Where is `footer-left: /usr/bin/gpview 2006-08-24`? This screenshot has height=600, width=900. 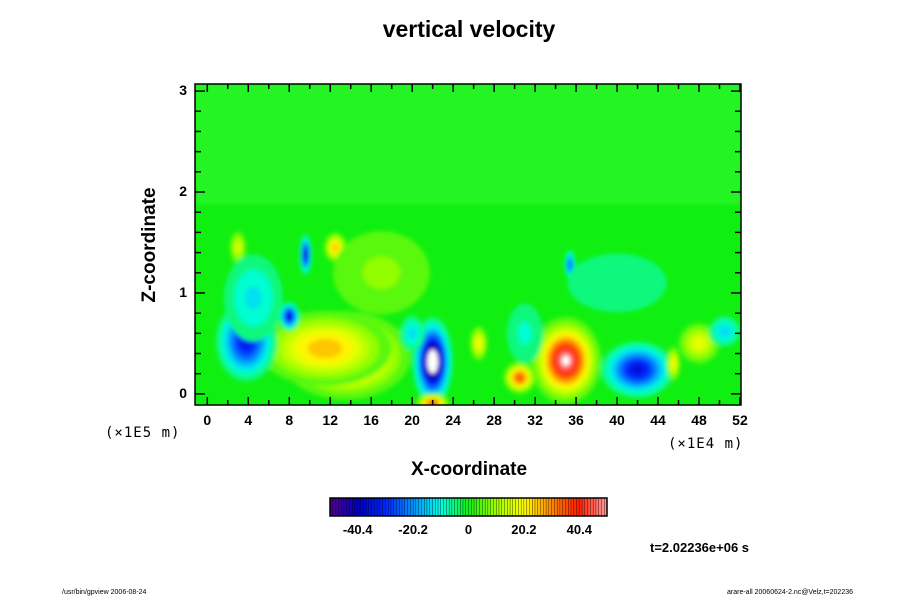
footer-left: /usr/bin/gpview 2006-08-24 is located at coordinates (104, 592).